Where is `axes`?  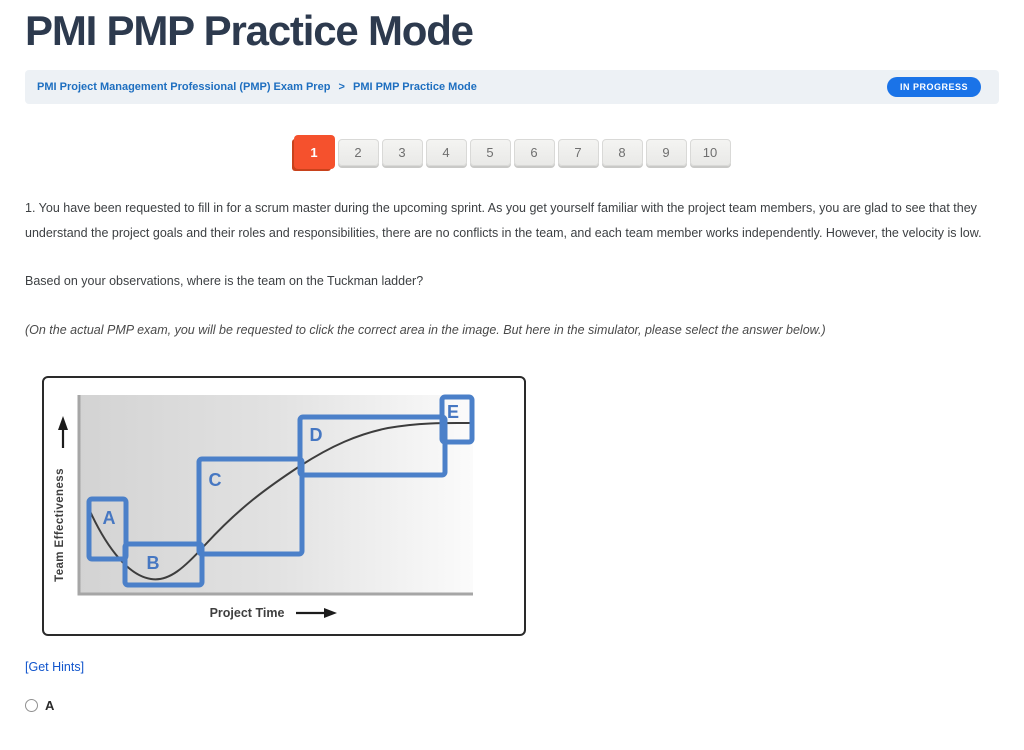 axes is located at coordinates (275, 495).